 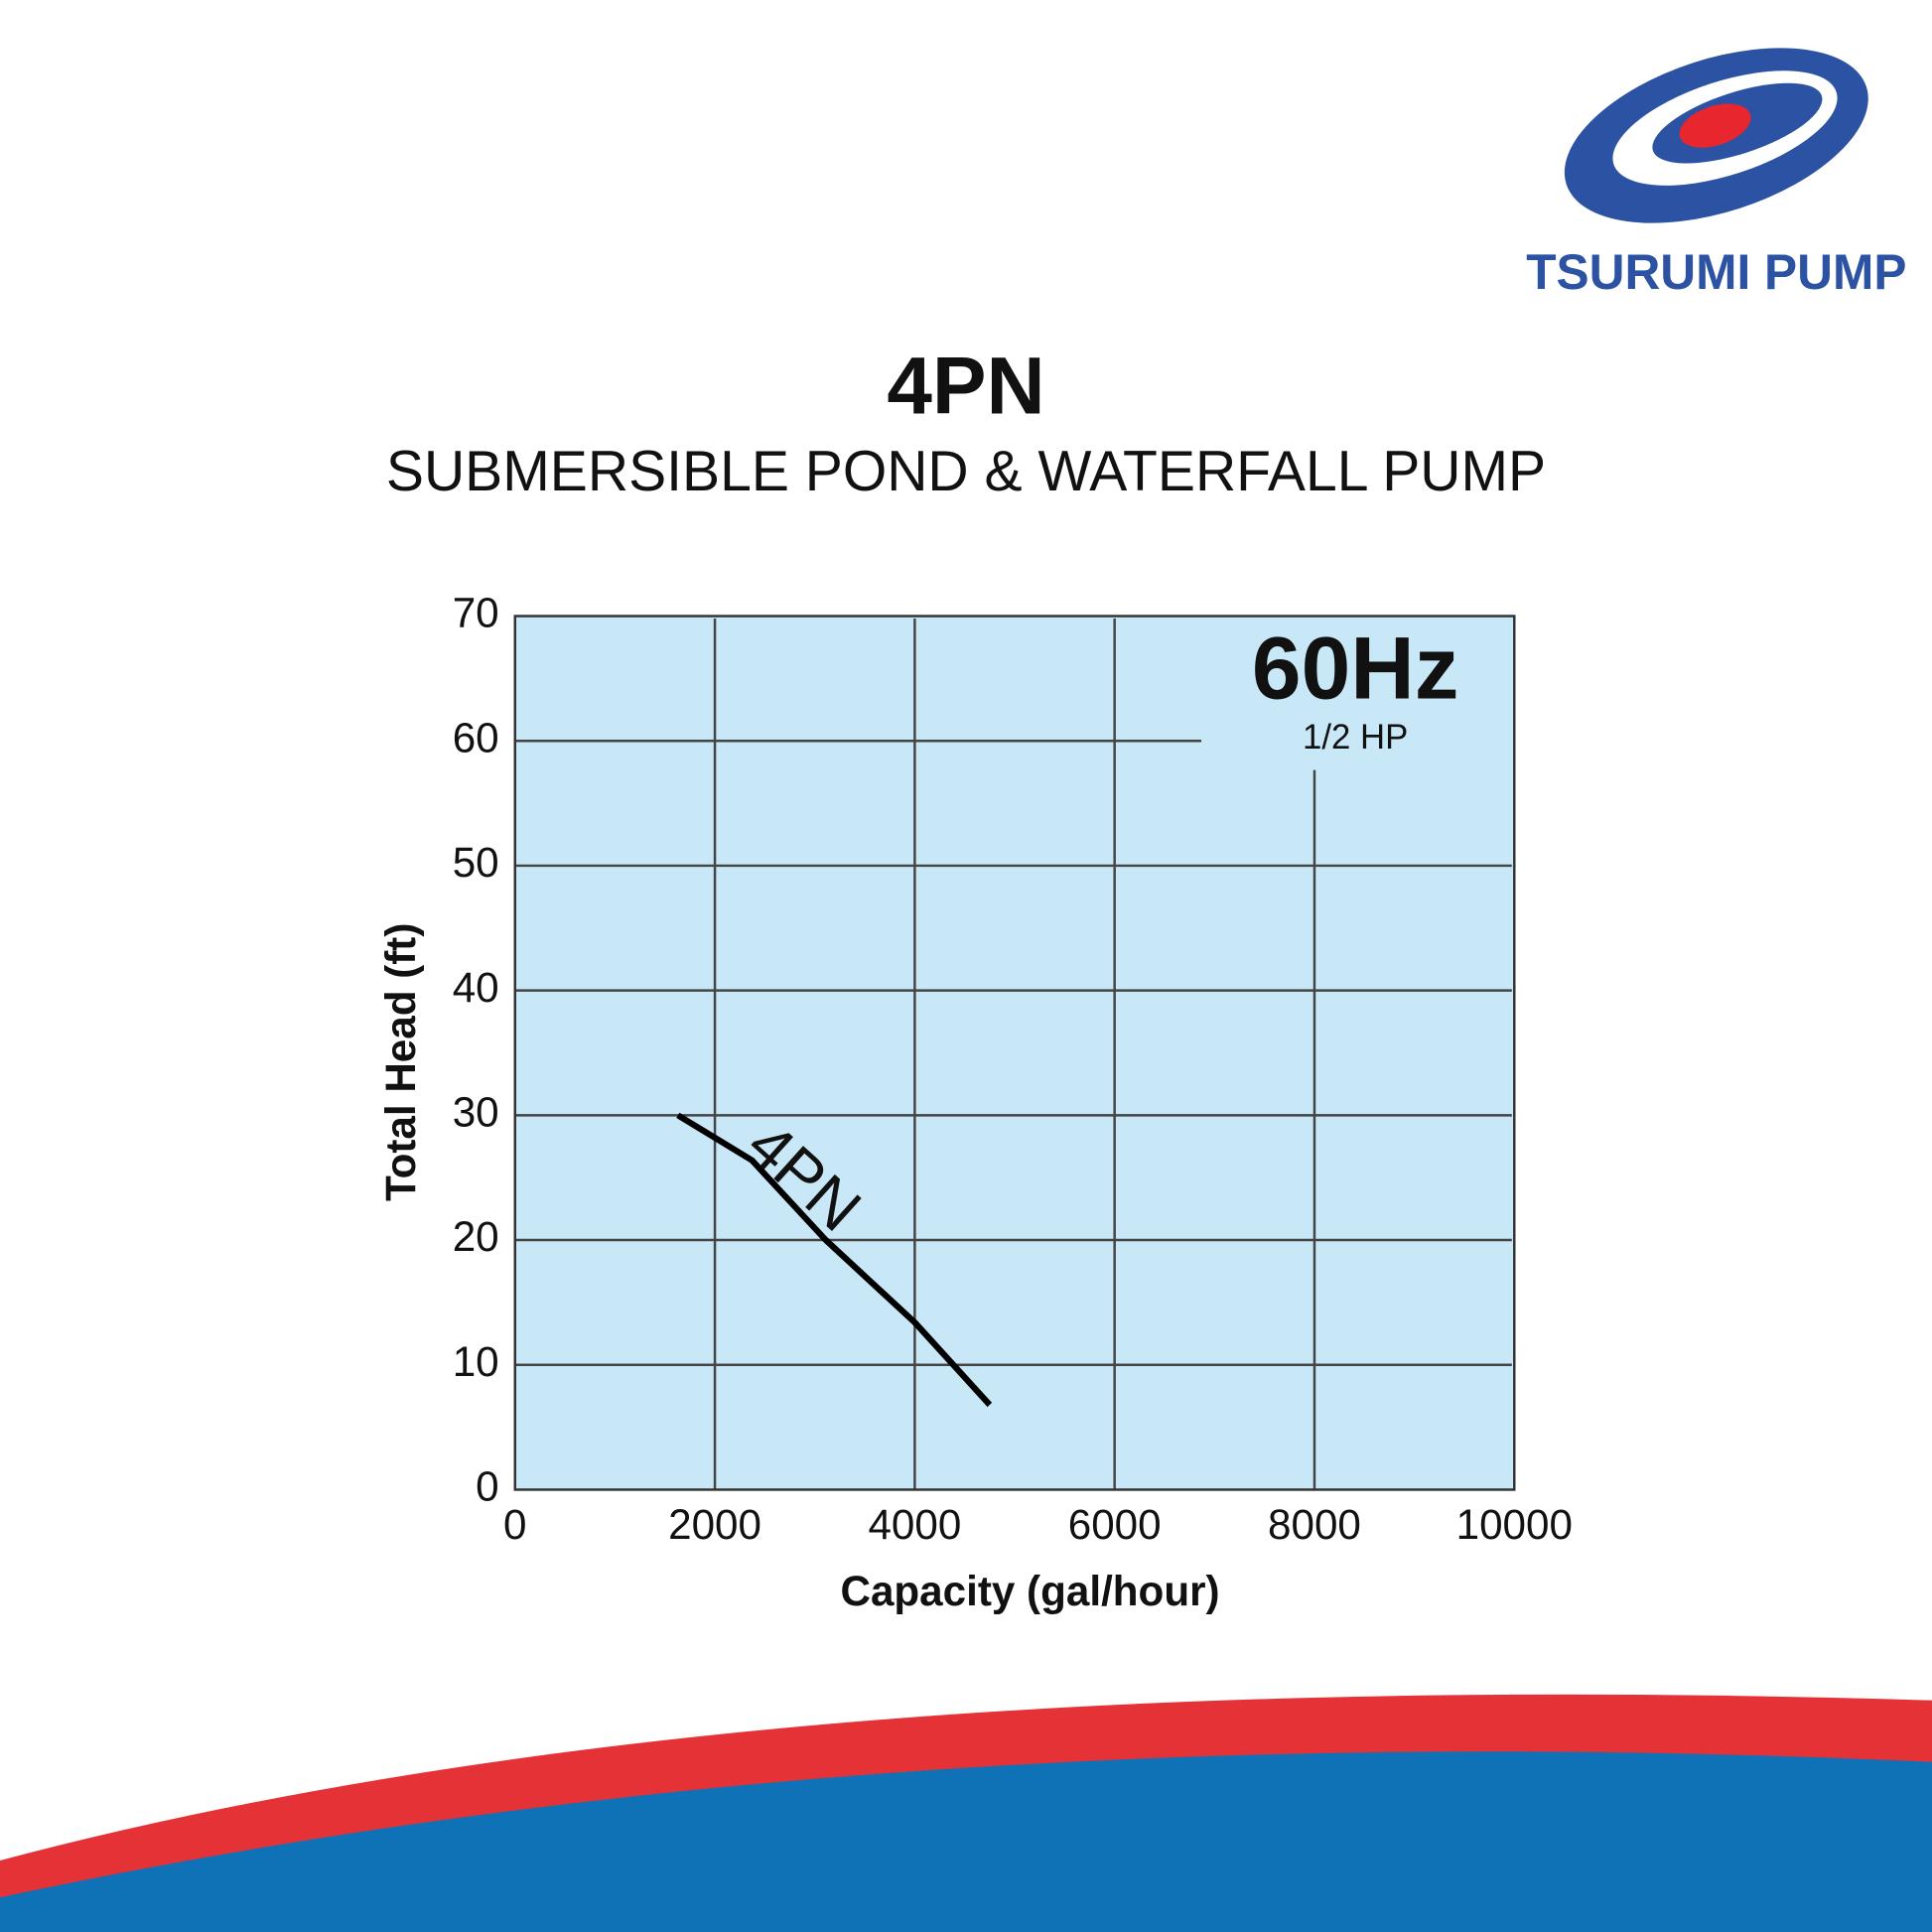 What do you see at coordinates (514, 1525) in the screenshot?
I see `x-tick-label: 0` at bounding box center [514, 1525].